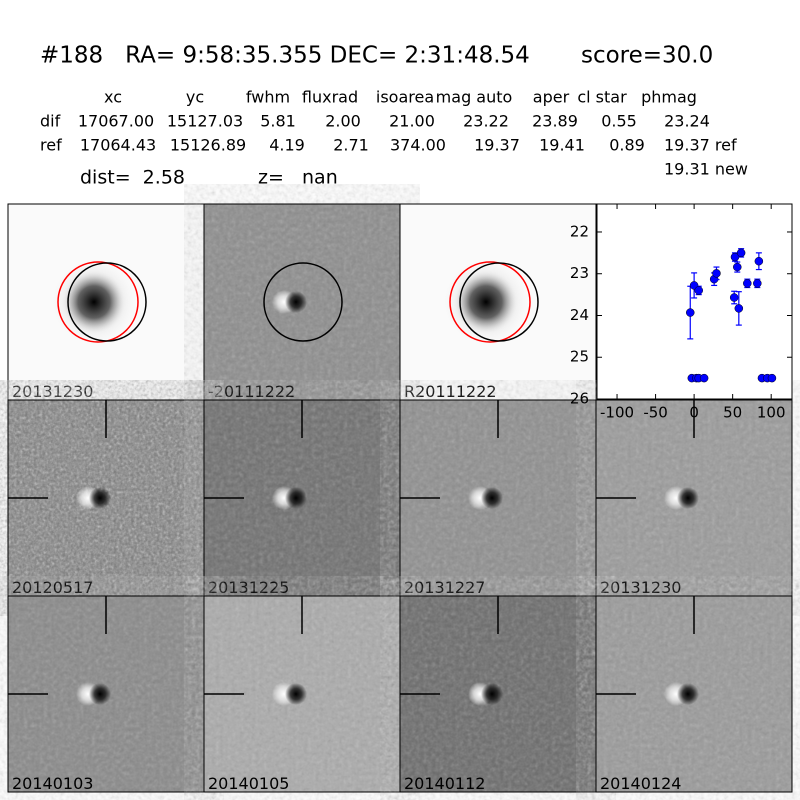 The height and width of the screenshot is (800, 800). What do you see at coordinates (694, 413) in the screenshot?
I see `x-tick-label: 0` at bounding box center [694, 413].